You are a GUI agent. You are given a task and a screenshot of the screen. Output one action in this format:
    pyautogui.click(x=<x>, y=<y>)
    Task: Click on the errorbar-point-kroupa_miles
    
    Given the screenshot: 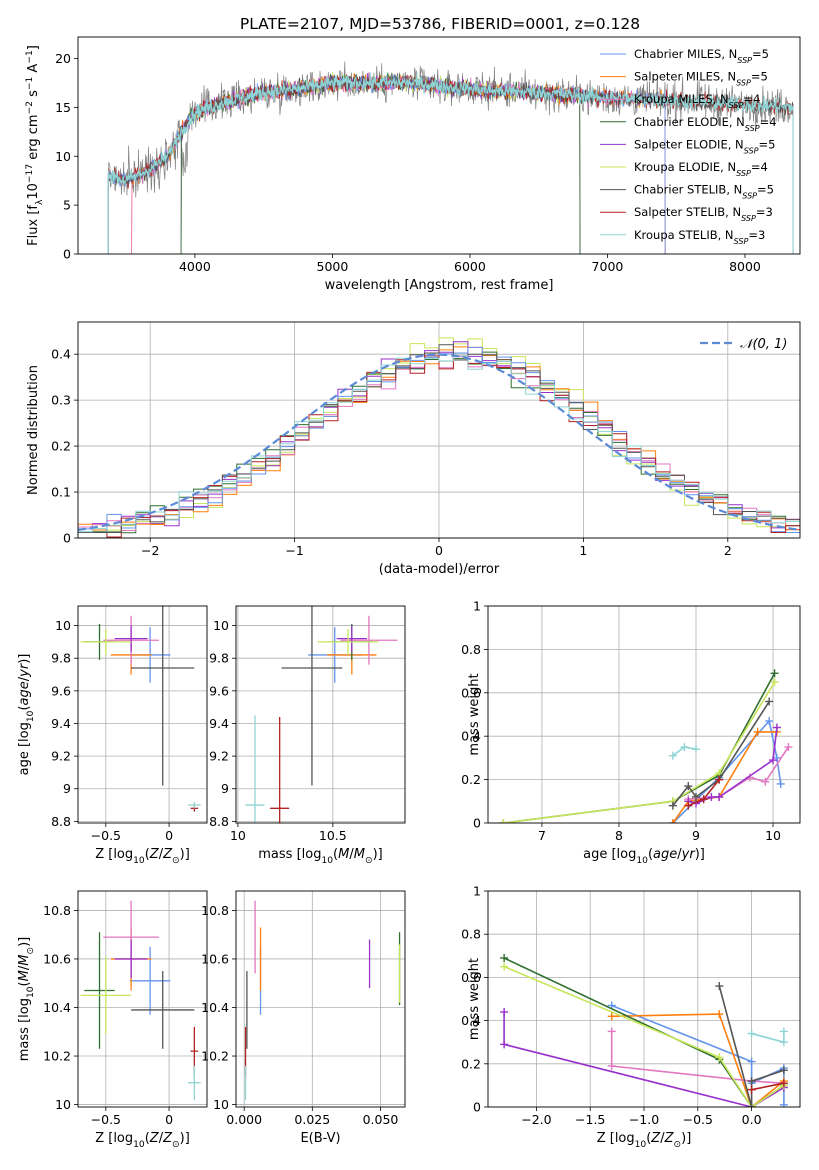 What is the action you would take?
    pyautogui.click(x=369, y=640)
    